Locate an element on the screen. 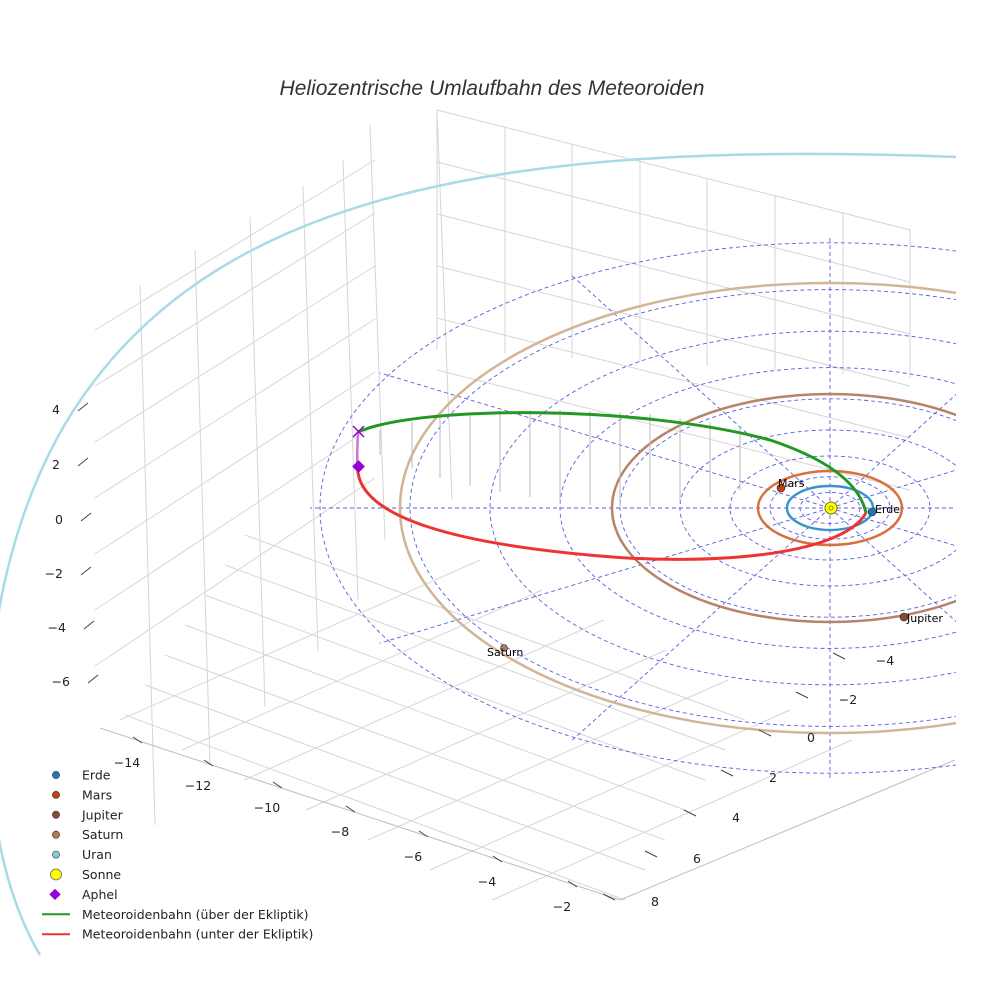 This screenshot has height=984, width=984. mars-orbit is located at coordinates (830, 508).